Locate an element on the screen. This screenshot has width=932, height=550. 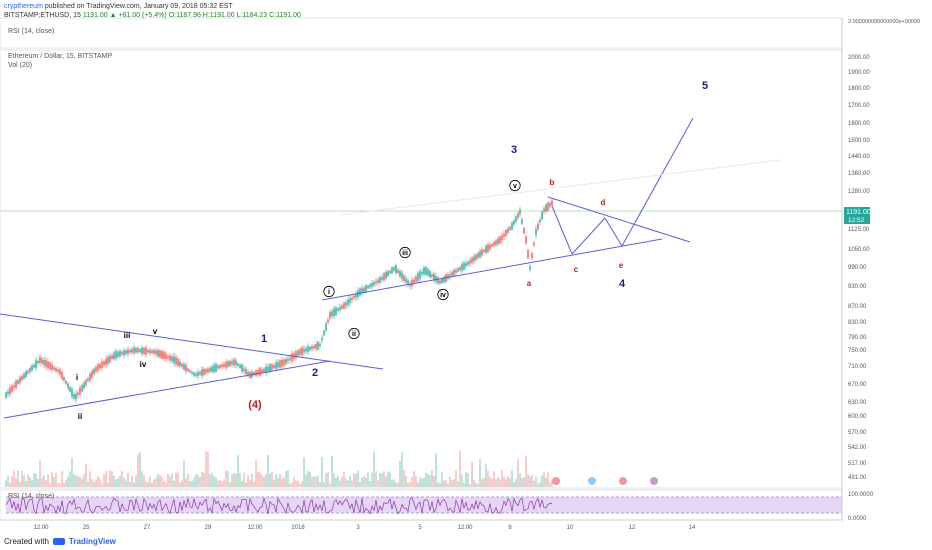
tradingview-logo-icon is located at coordinates (58, 541).